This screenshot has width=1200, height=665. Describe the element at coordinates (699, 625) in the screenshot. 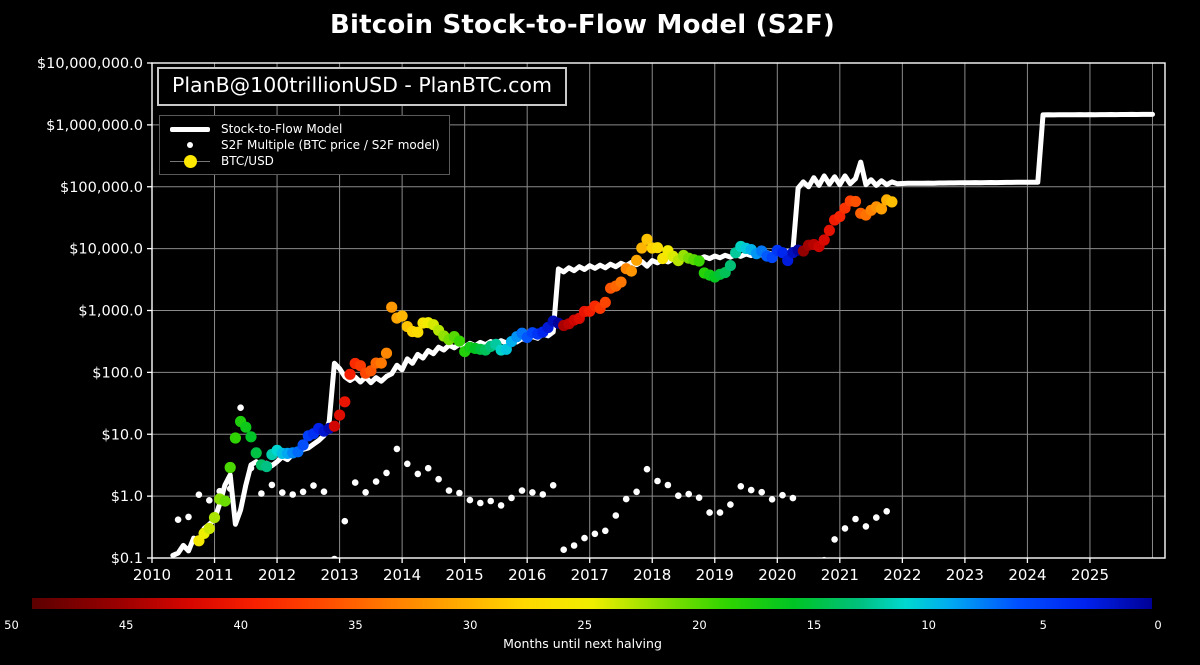

I see `colorbar-tick-label: 20` at that location.